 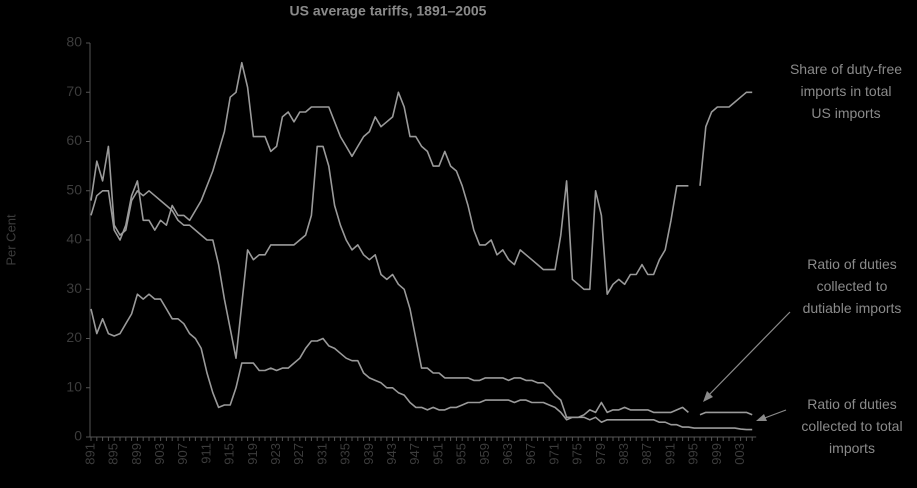 I want to click on x-tick-label: 943, so click(x=391, y=454).